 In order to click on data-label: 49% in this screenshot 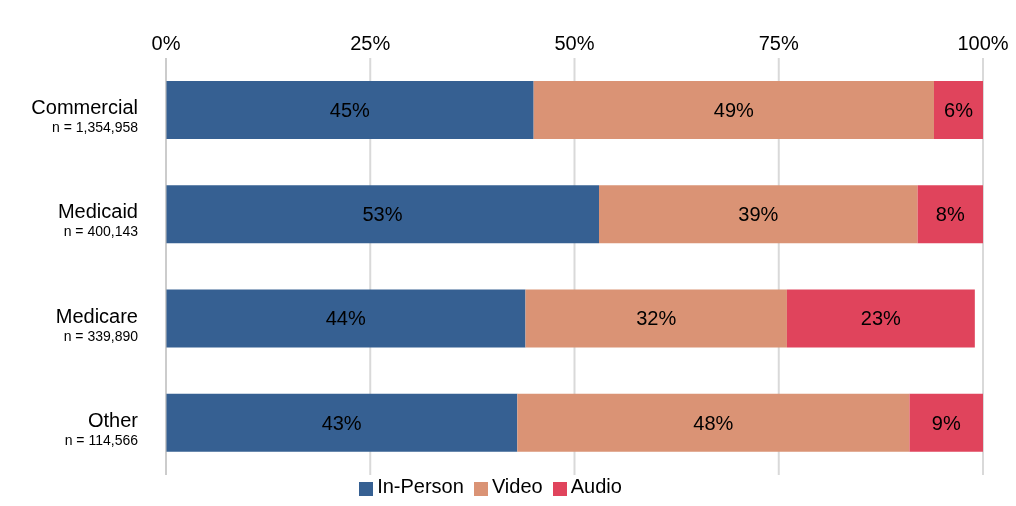, I will do `click(734, 109)`.